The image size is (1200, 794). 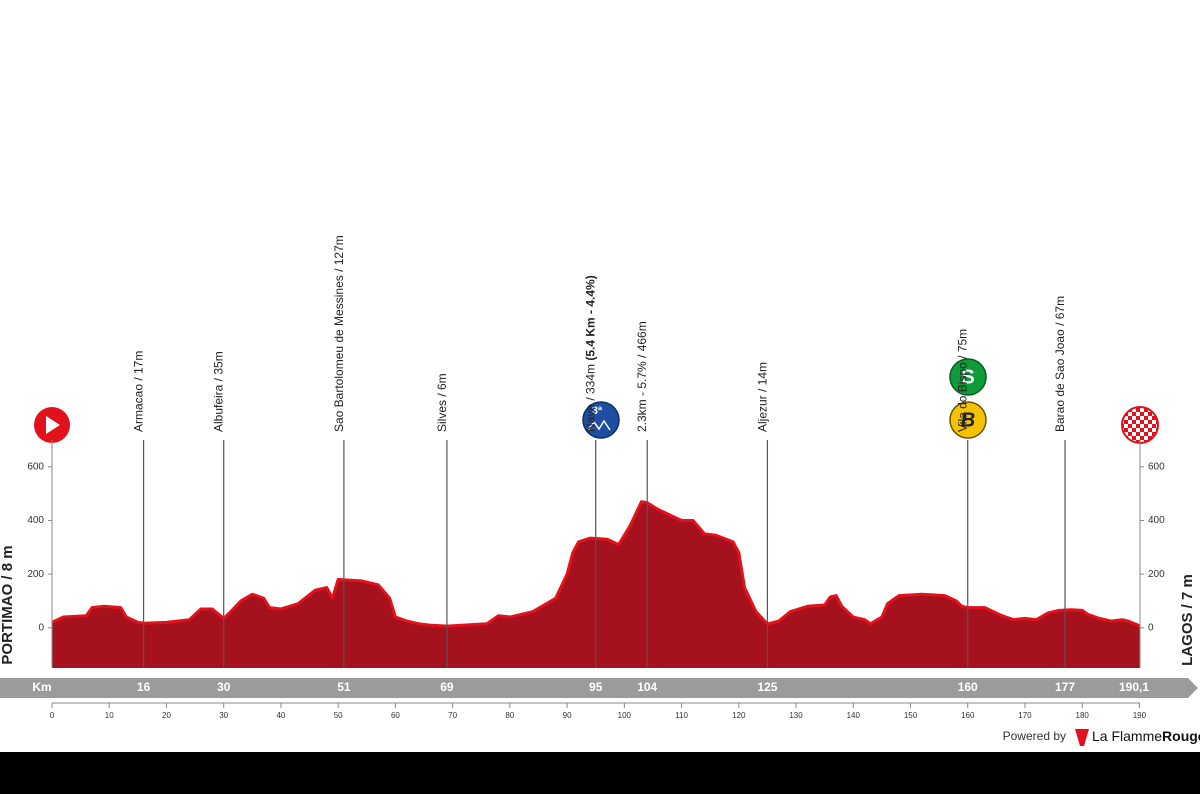 I want to click on x-tick-label: 130, so click(x=796, y=715).